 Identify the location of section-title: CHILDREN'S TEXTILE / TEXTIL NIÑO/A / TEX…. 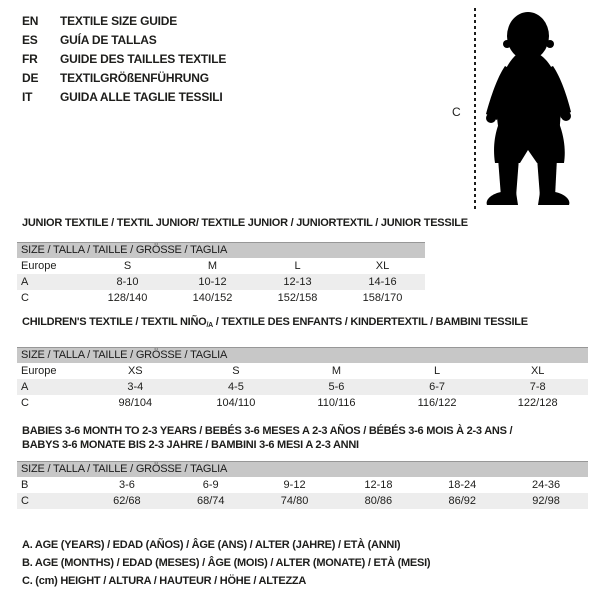
(275, 322).